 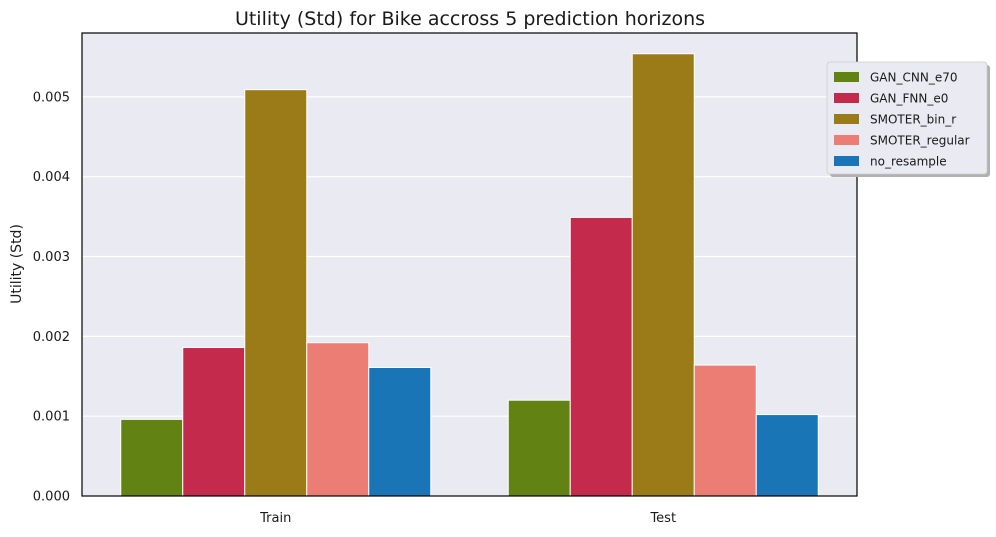 I want to click on legend-label: GAN_FNN_e0, so click(x=909, y=99).